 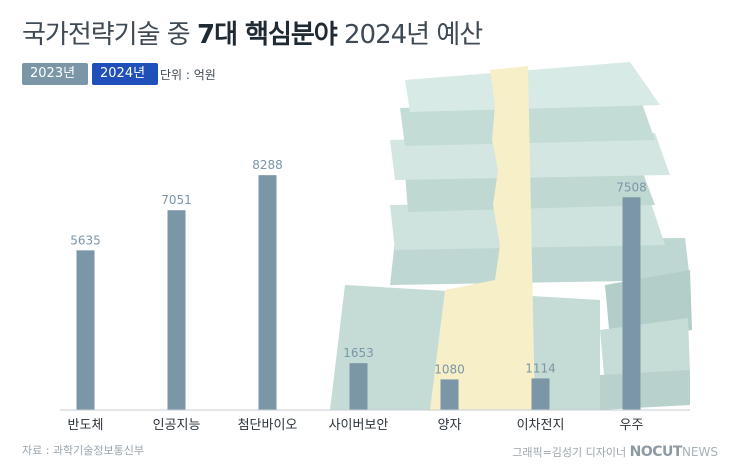 I want to click on x-tick-label-3: 첨단바이오, so click(x=268, y=425).